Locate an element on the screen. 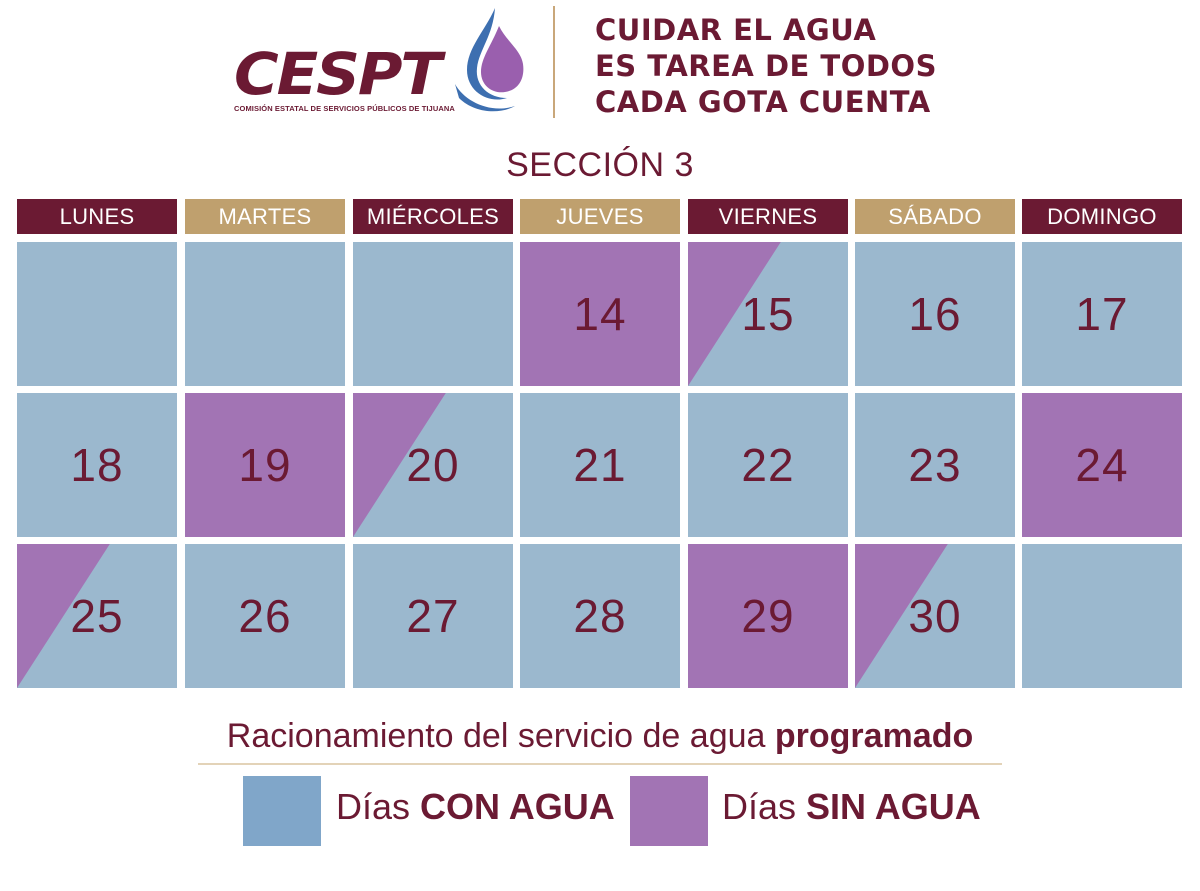  calendar-day-cell: 14 is located at coordinates (600, 314).